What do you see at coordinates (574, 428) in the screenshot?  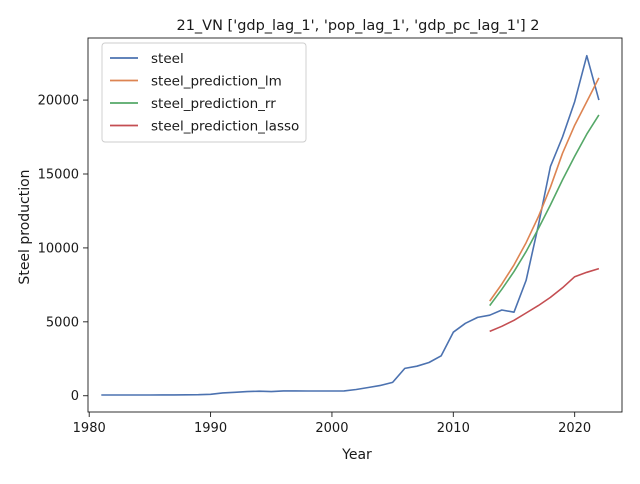 I see `x-tick-label-4: 2020` at bounding box center [574, 428].